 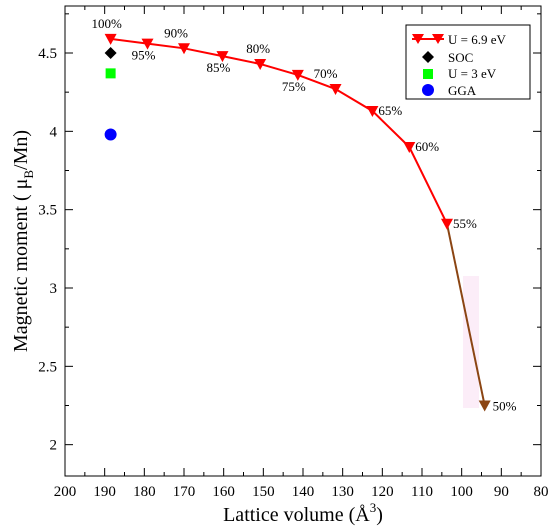 I want to click on legend-marker-u69-end, so click(x=438, y=39).